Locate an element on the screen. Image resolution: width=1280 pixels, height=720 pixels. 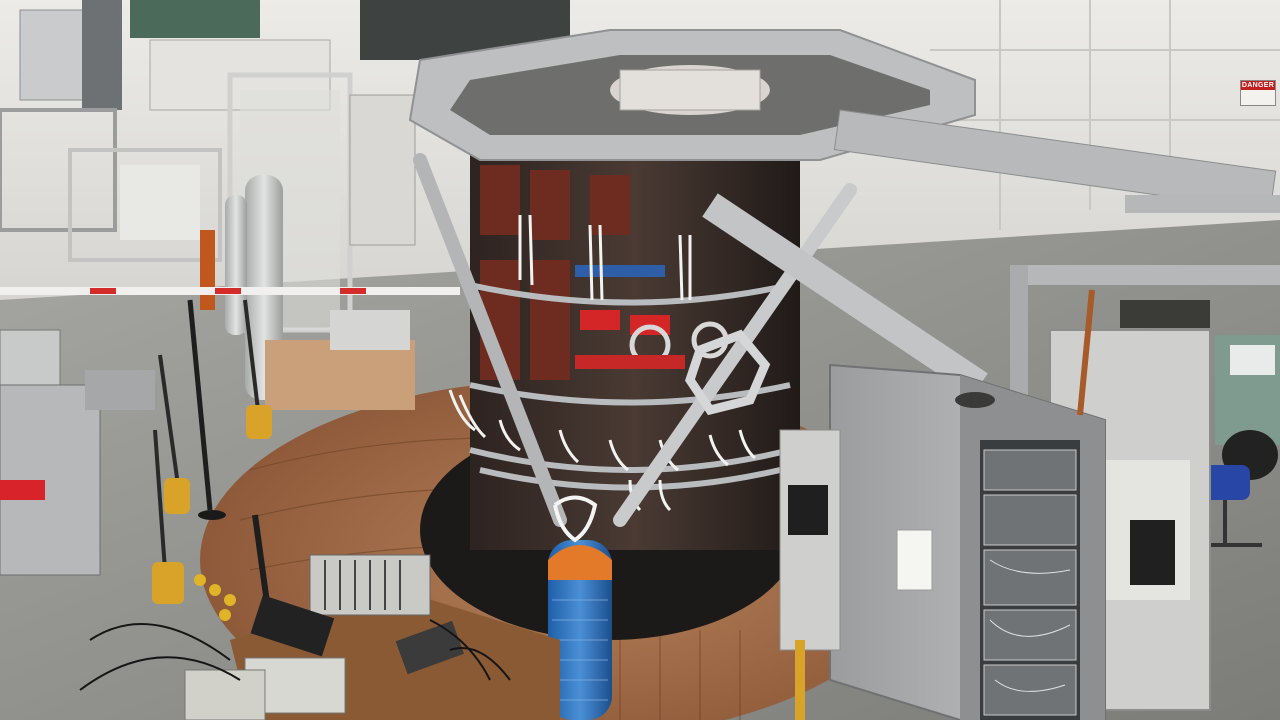
danger-warning-sign: DANGER is located at coordinates (1258, 93).